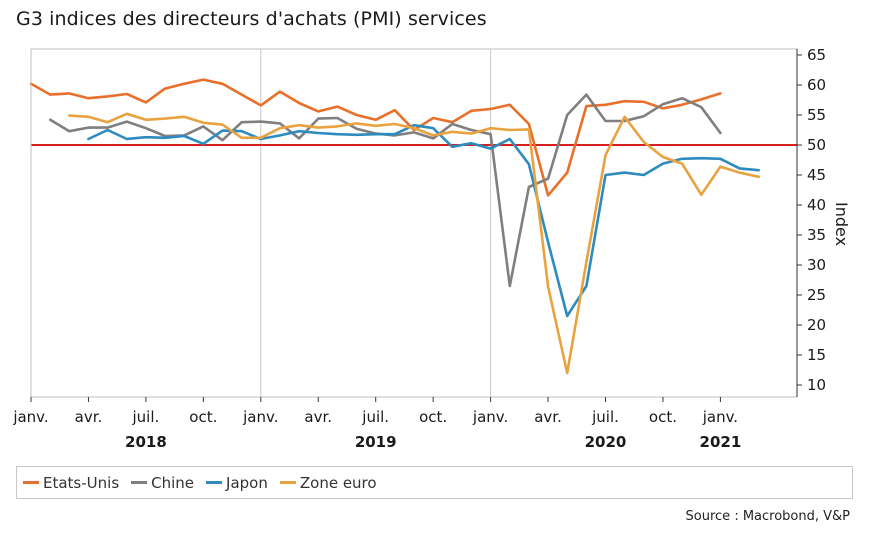 This screenshot has width=872, height=538. I want to click on y-tick-label: 60, so click(816, 85).